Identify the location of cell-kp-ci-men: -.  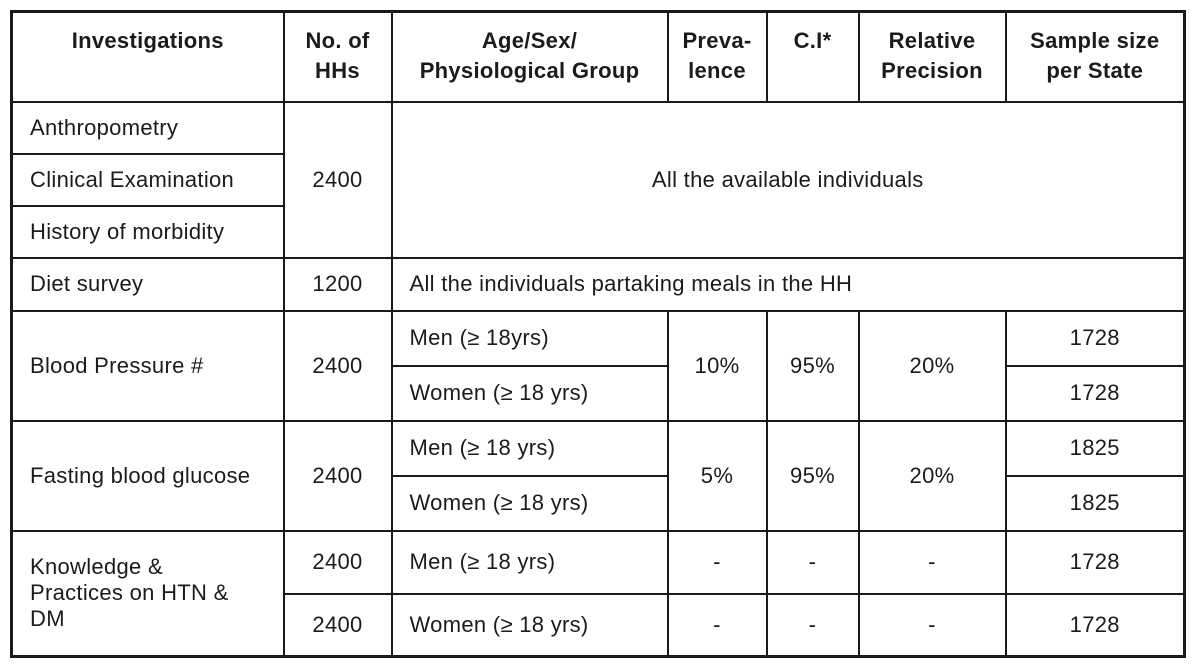
(812, 562).